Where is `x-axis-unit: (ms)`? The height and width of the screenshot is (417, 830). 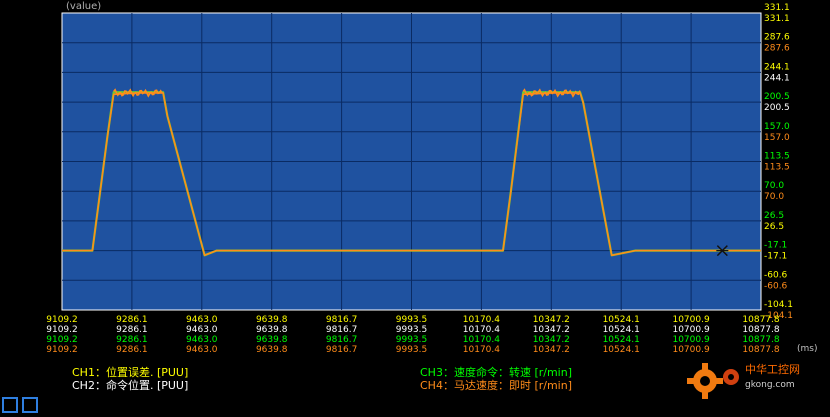 x-axis-unit: (ms) is located at coordinates (807, 349).